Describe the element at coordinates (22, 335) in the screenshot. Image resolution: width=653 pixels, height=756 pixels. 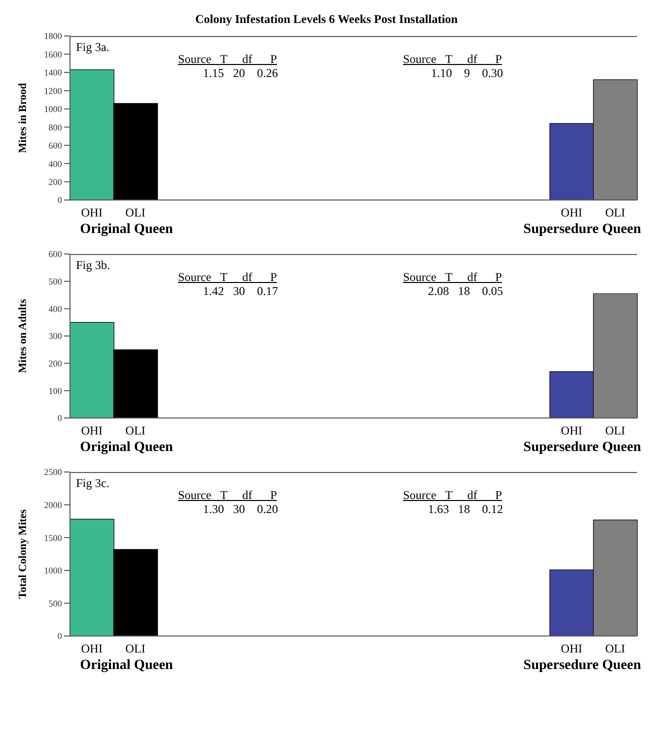
I see `y-axis-title: Mites on Adults` at that location.